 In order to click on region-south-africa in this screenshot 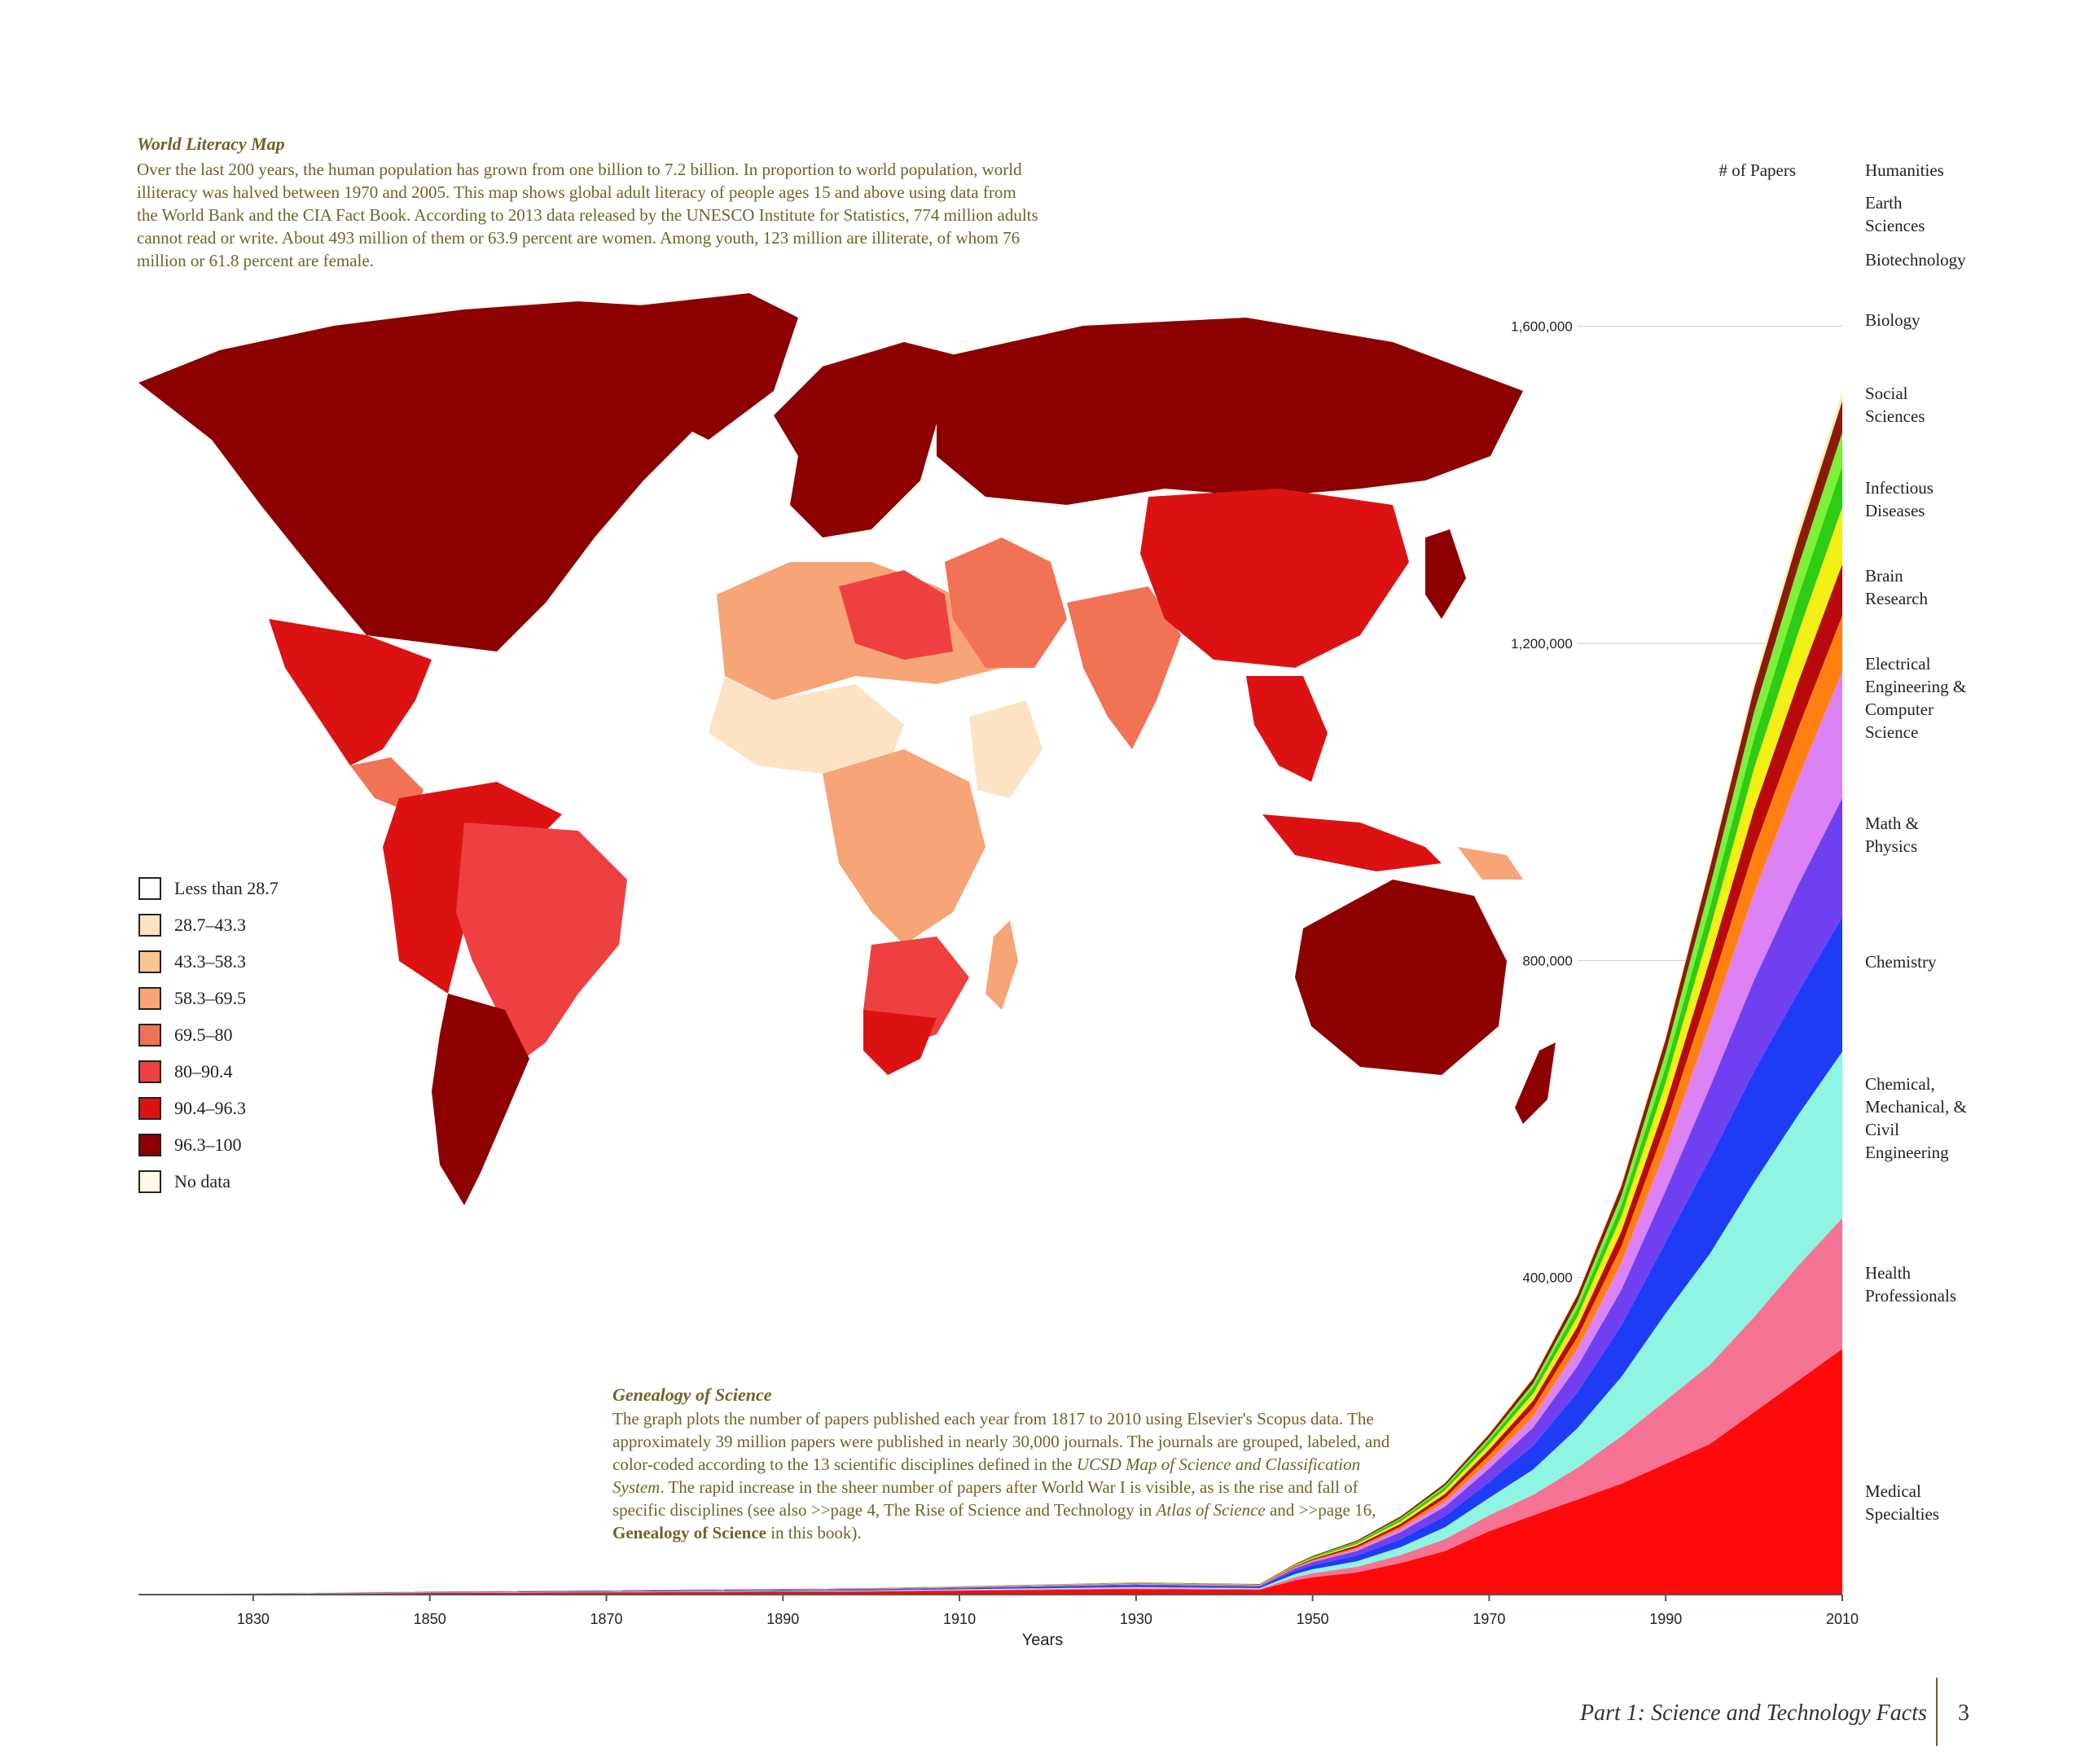, I will do `click(900, 1042)`.